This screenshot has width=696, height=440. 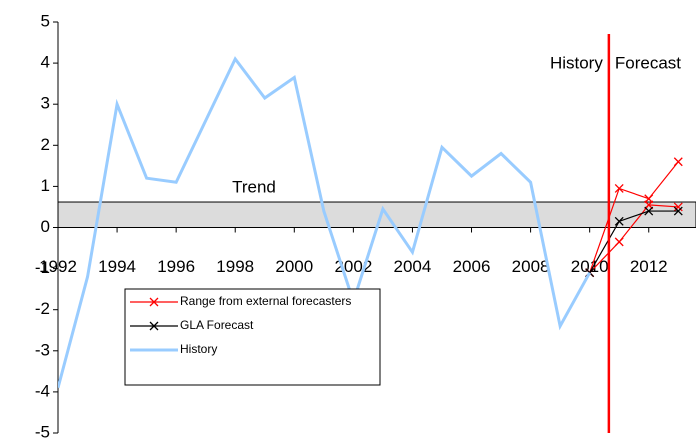 I want to click on legend-box, so click(x=252, y=337).